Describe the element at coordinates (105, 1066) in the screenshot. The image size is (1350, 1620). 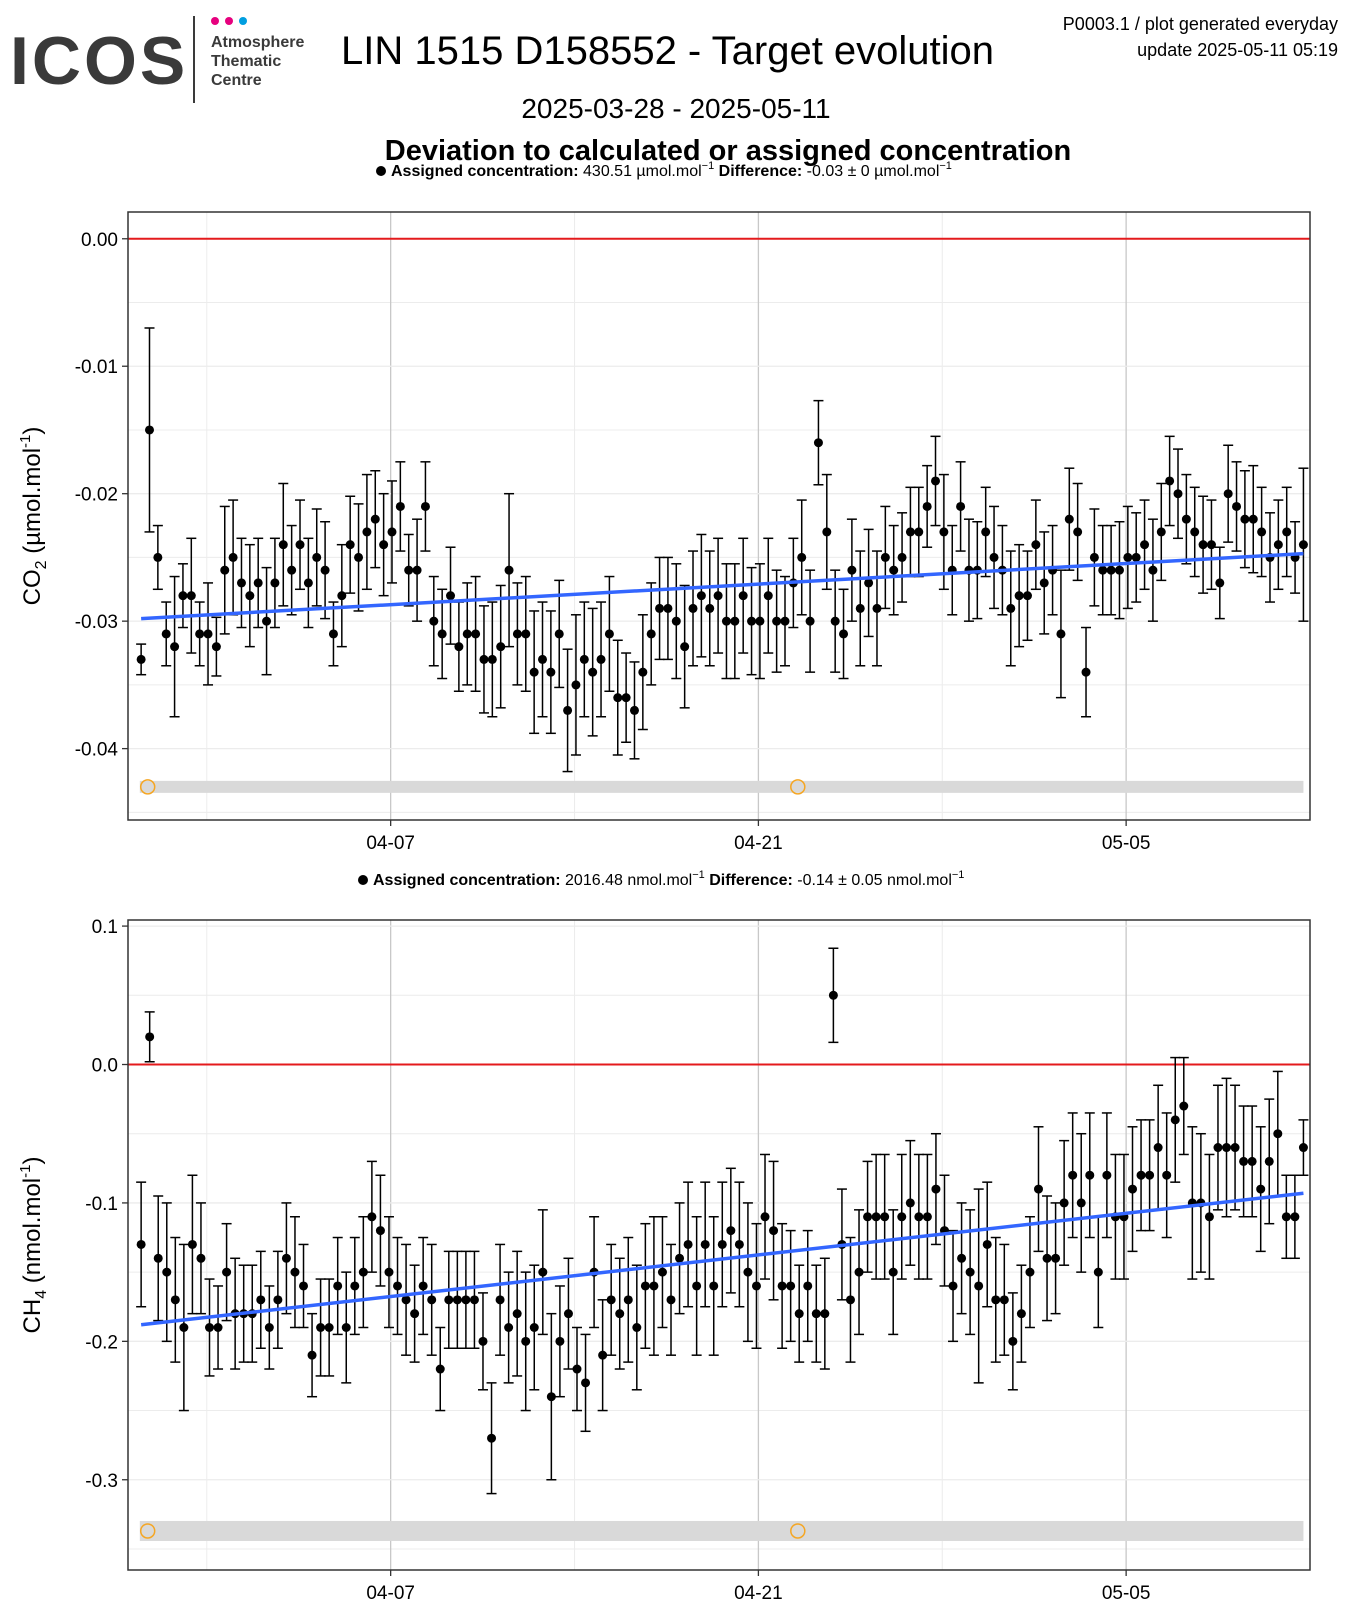
I see `y-tick-label: 0.0` at that location.